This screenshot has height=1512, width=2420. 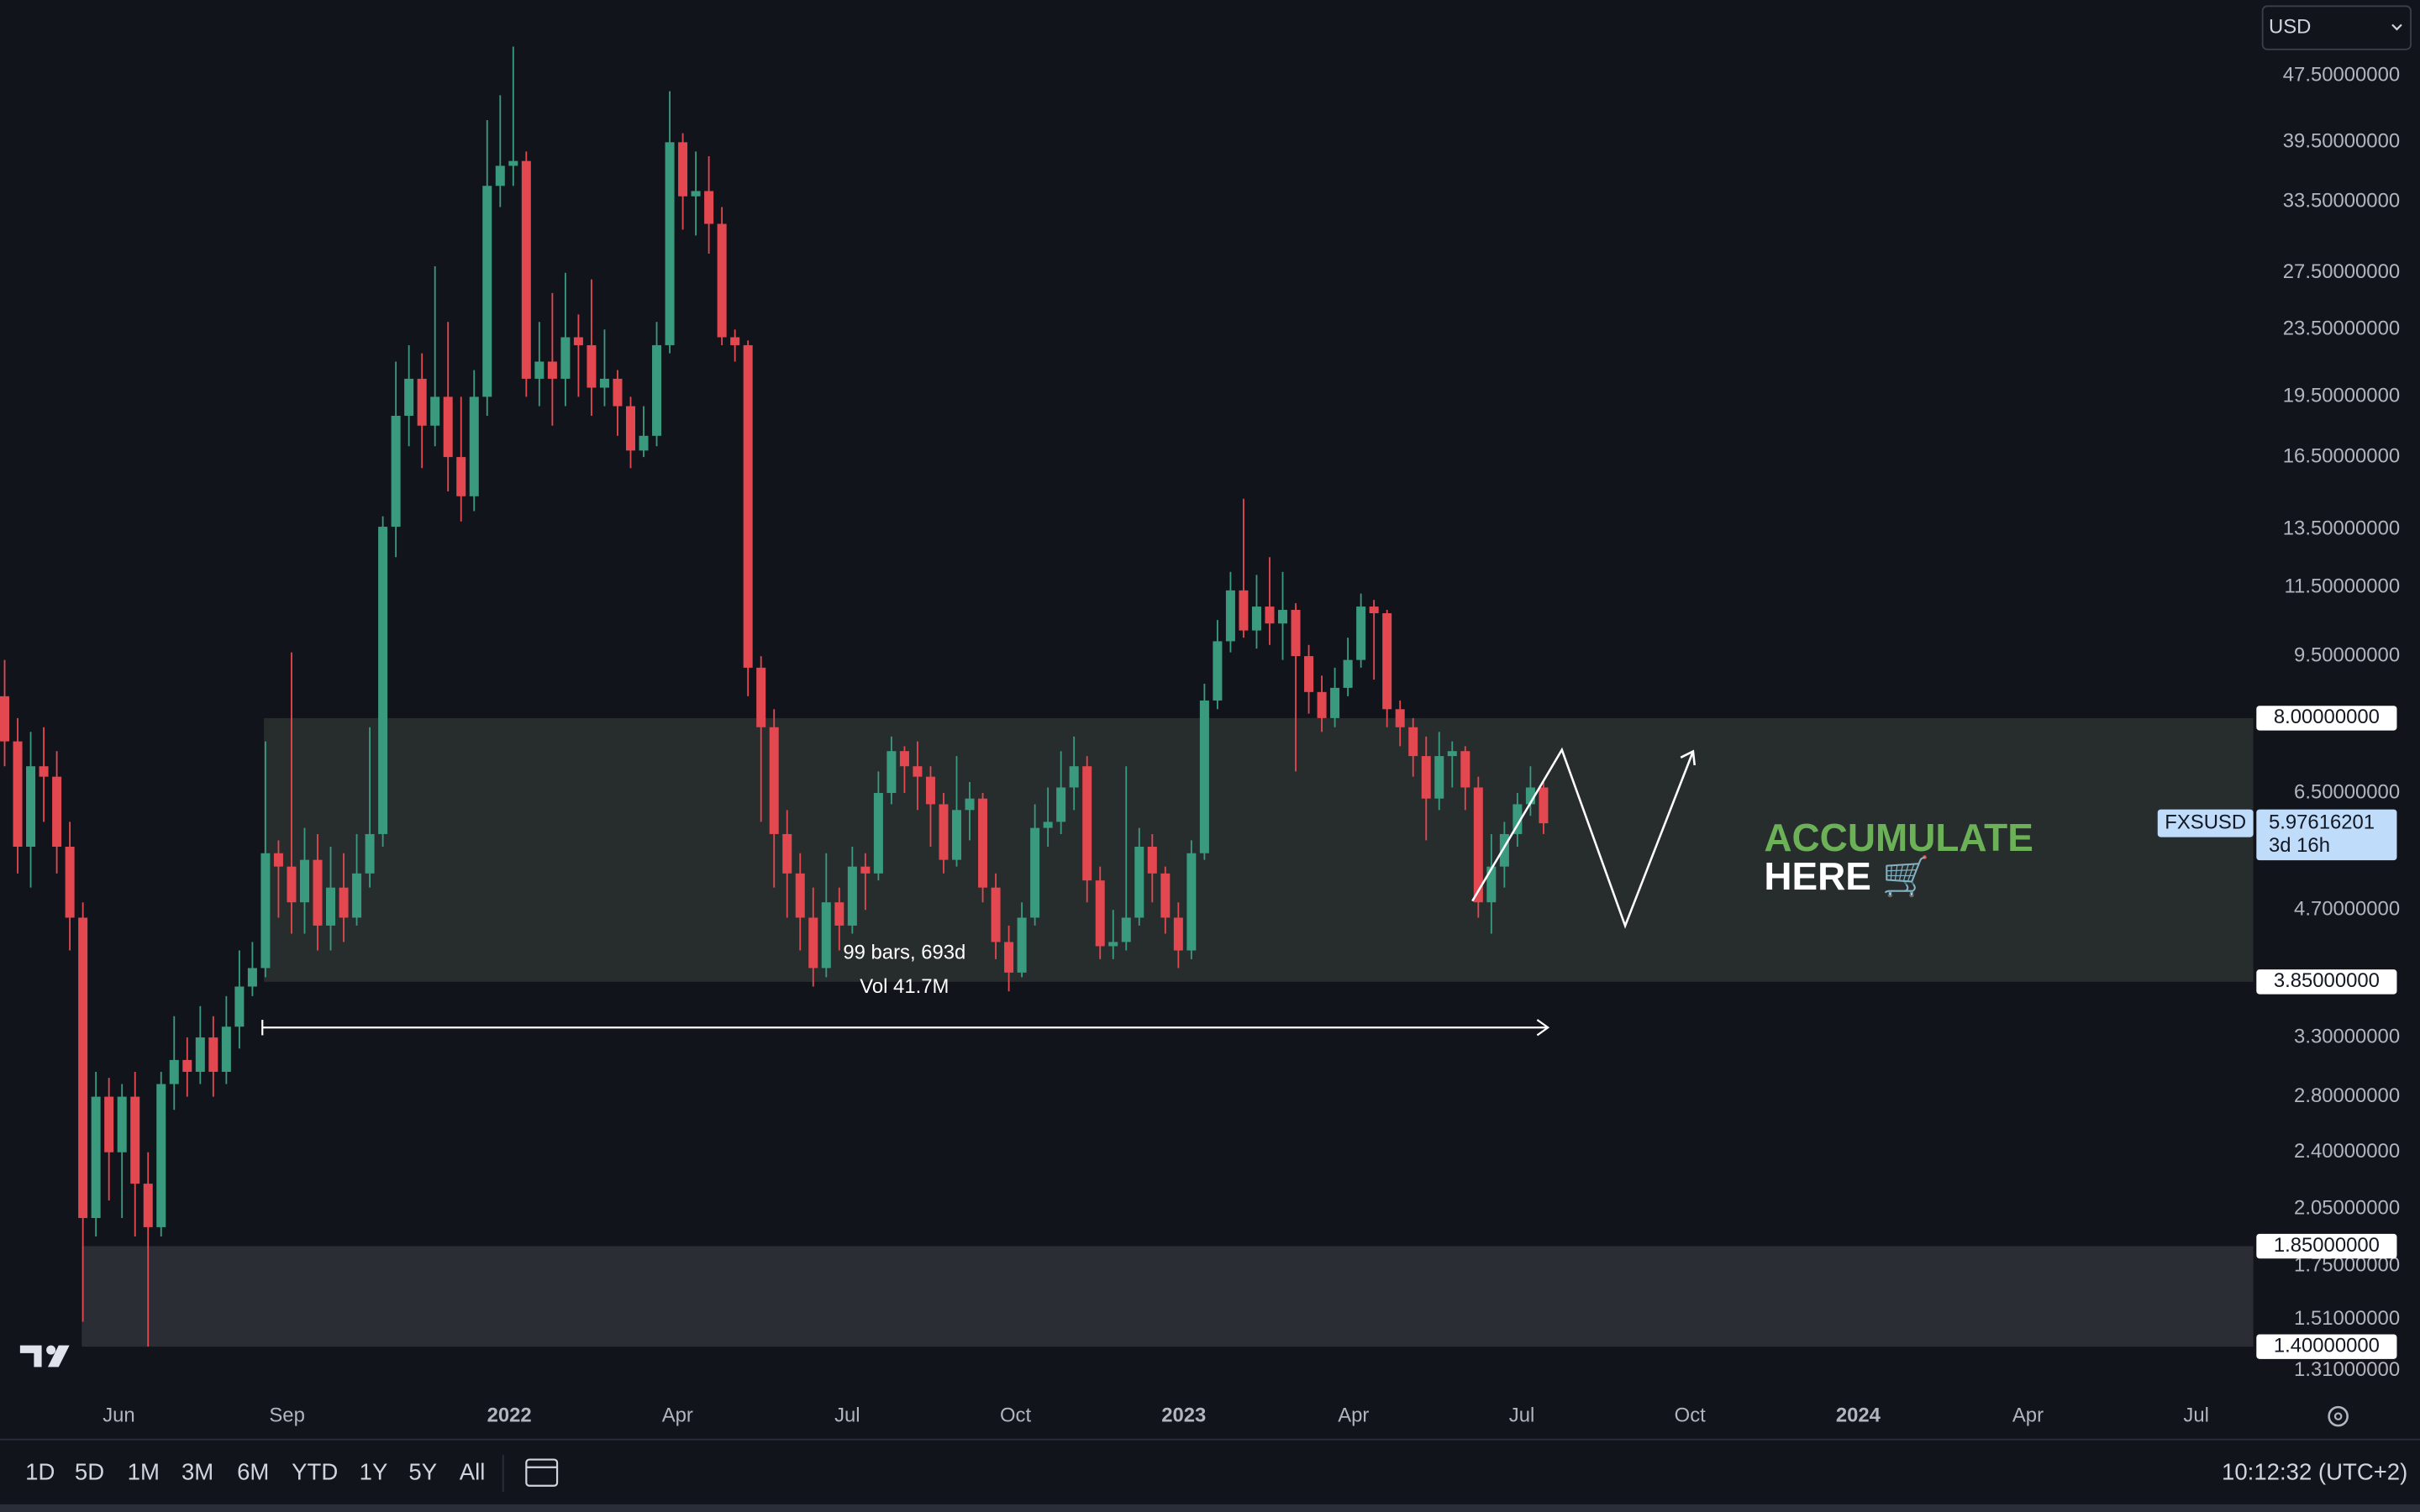 I want to click on date-range-button, so click(x=542, y=1472).